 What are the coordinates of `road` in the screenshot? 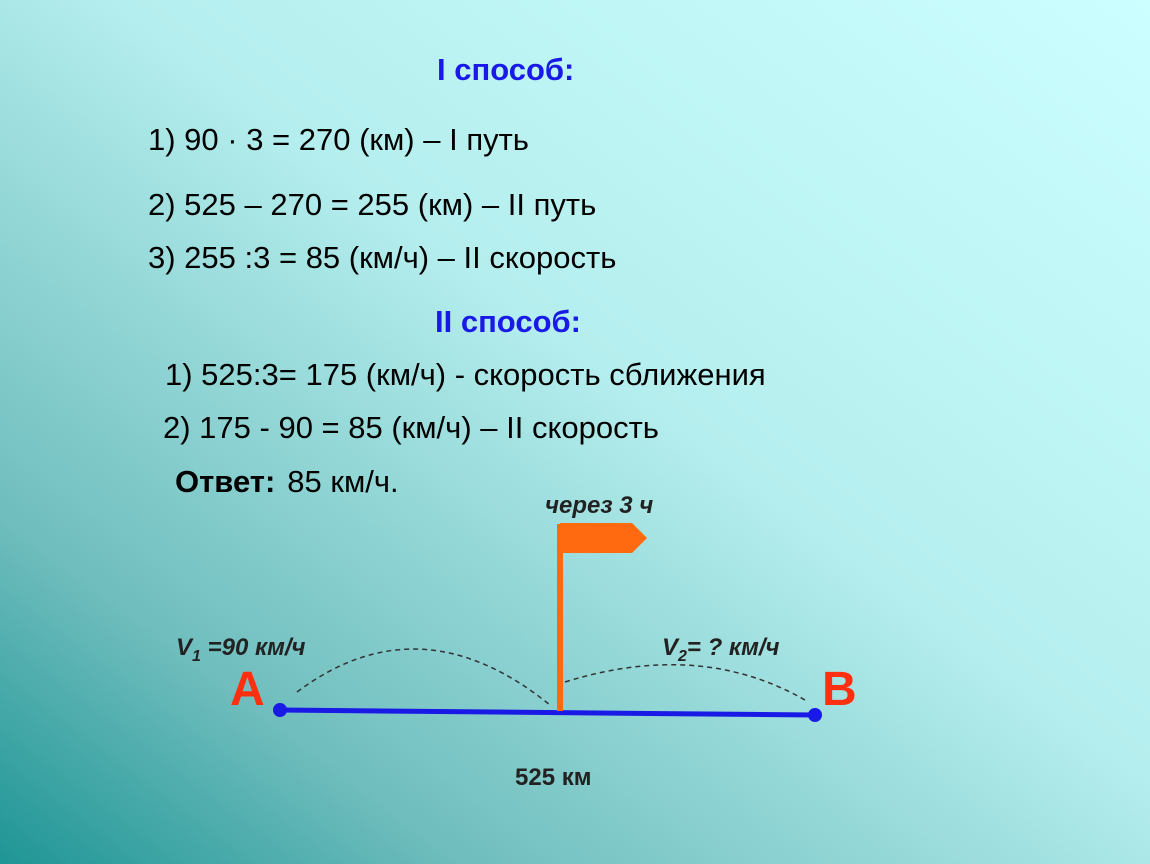 It's located at (547, 712).